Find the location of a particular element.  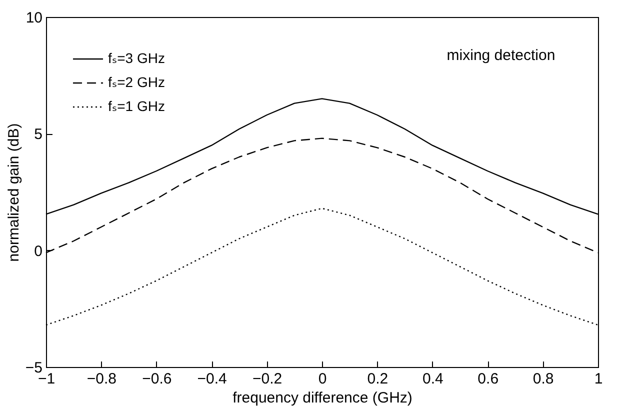

annotation: mixing detection is located at coordinates (501, 55).